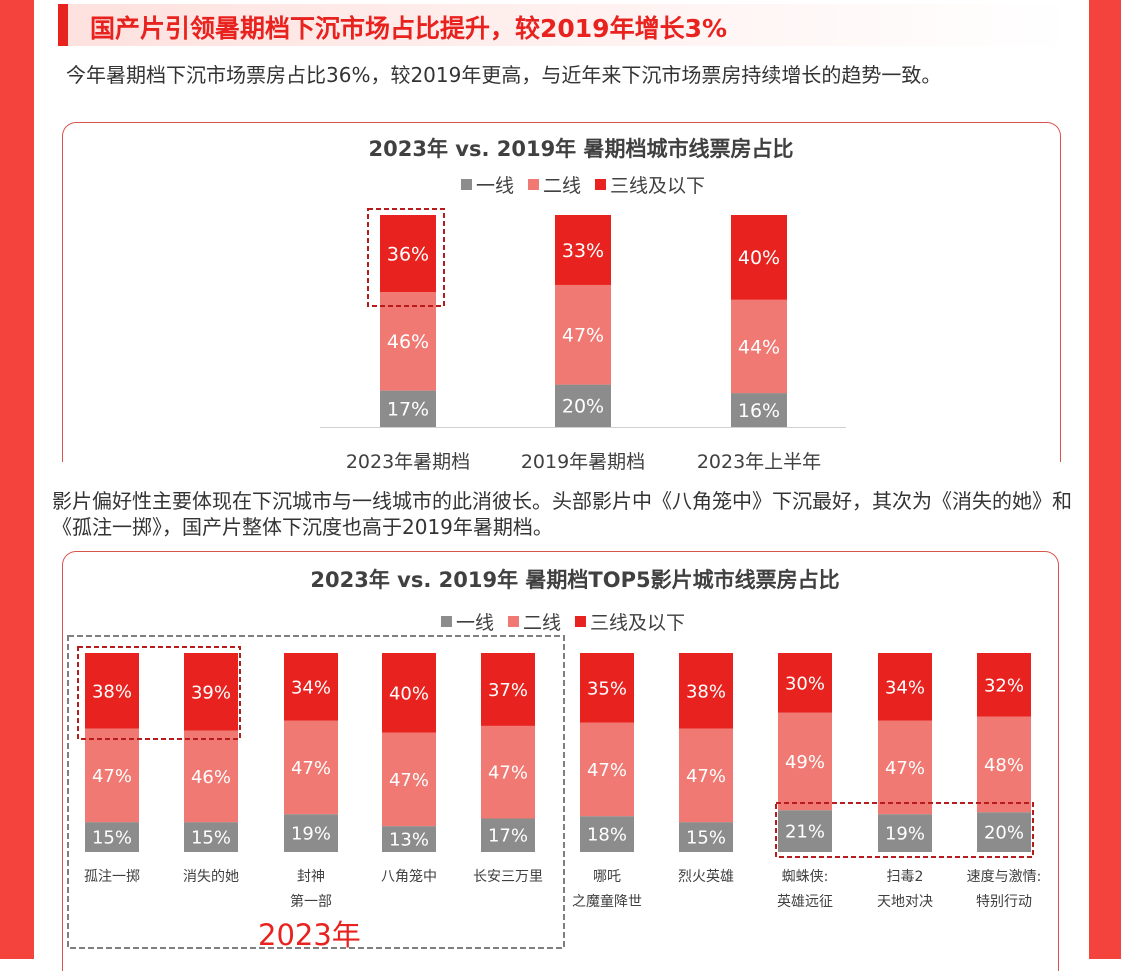 The width and height of the screenshot is (1121, 971). I want to click on legend-item-tier3: 三线及以下, so click(650, 184).